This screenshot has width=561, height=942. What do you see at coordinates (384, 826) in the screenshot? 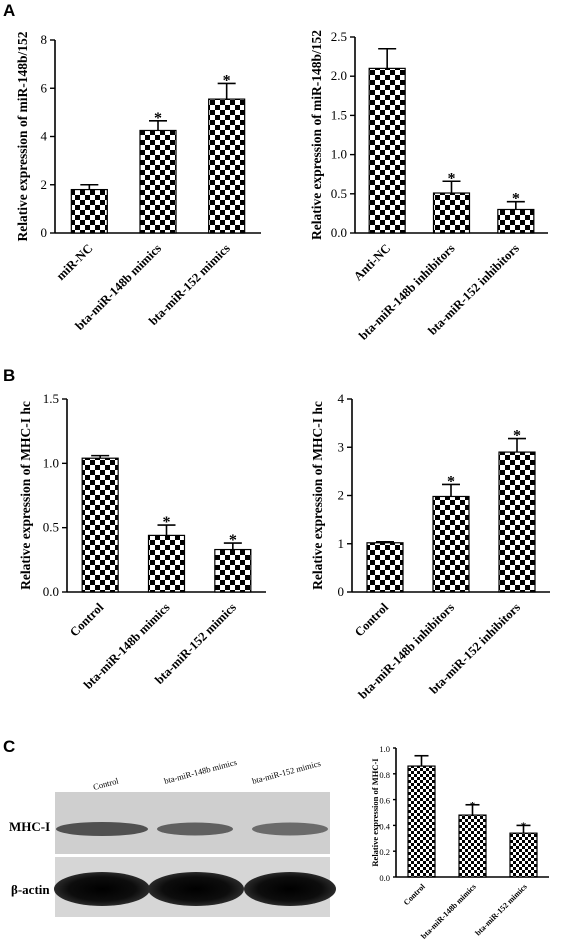
I see `y-tick-label: 0.4` at bounding box center [384, 826].